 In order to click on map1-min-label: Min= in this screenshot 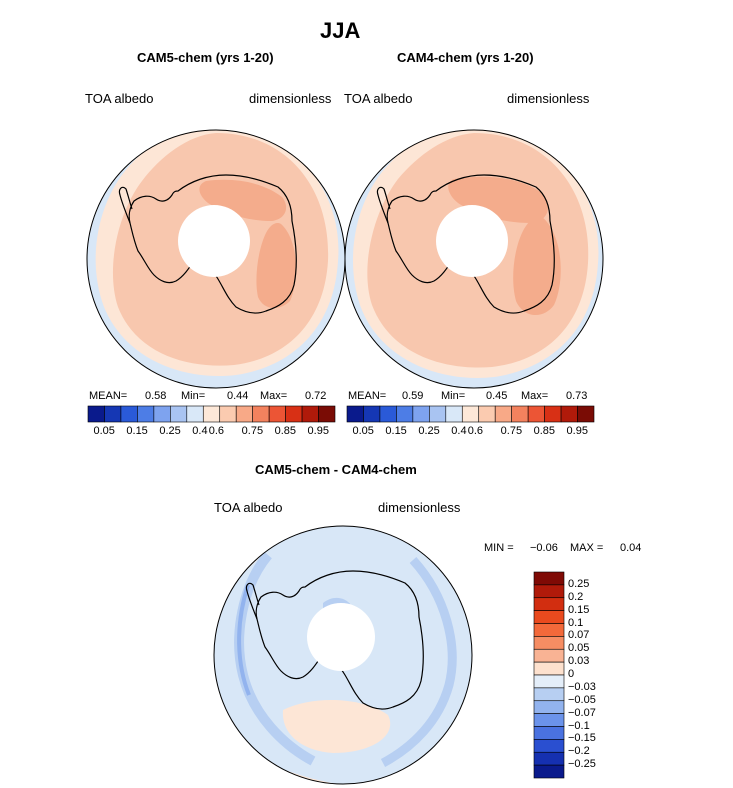, I will do `click(193, 396)`.